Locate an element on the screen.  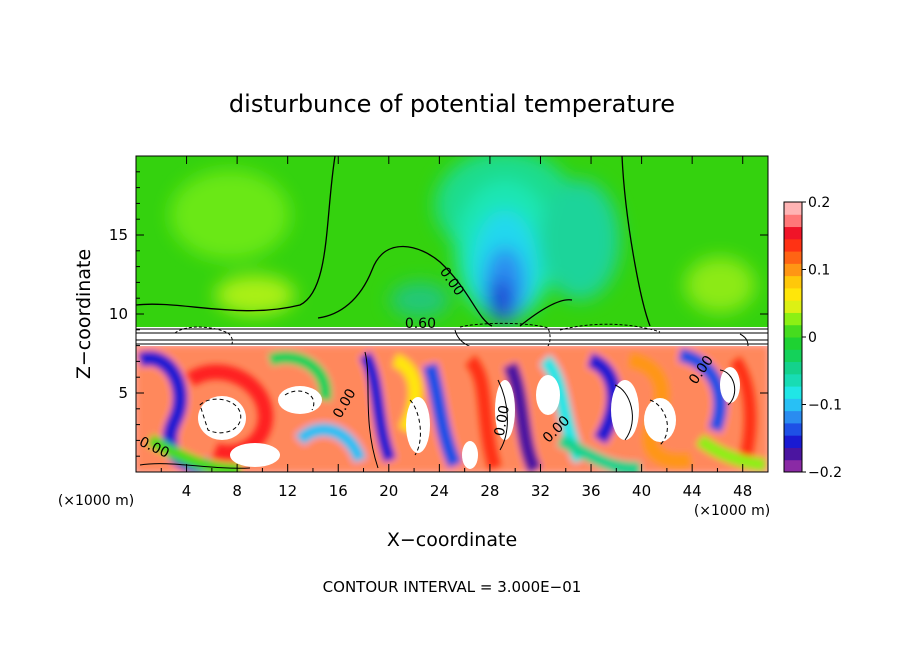
colorbar-tick-label: −0.2 is located at coordinates (825, 473).